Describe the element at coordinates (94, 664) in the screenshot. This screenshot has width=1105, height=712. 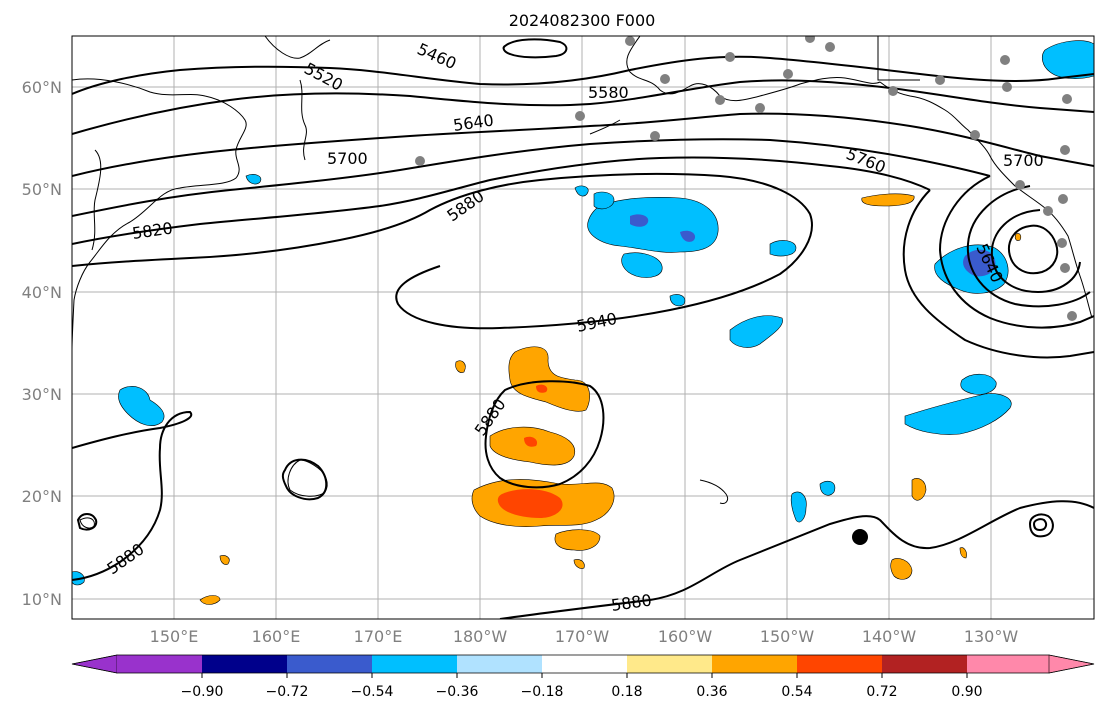
I see `colorbar-low-extend` at that location.